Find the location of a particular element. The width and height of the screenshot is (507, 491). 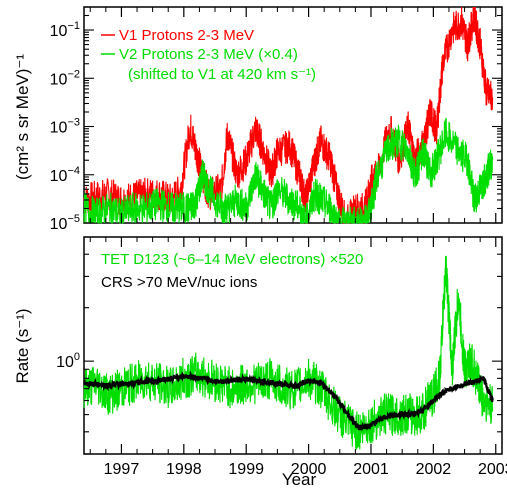

x-tick-label: 1997 is located at coordinates (122, 469).